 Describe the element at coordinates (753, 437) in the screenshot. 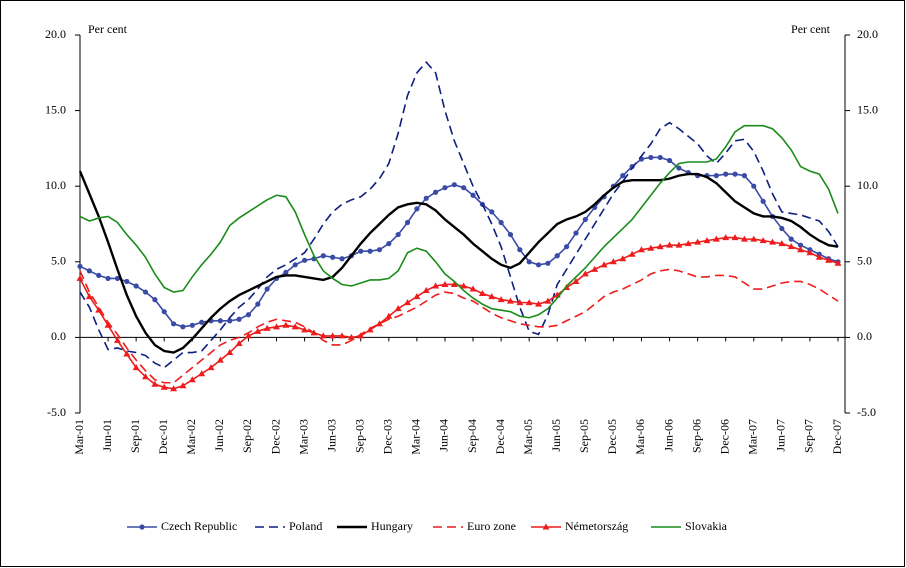

I see `x-tick-label: Mar-07` at that location.